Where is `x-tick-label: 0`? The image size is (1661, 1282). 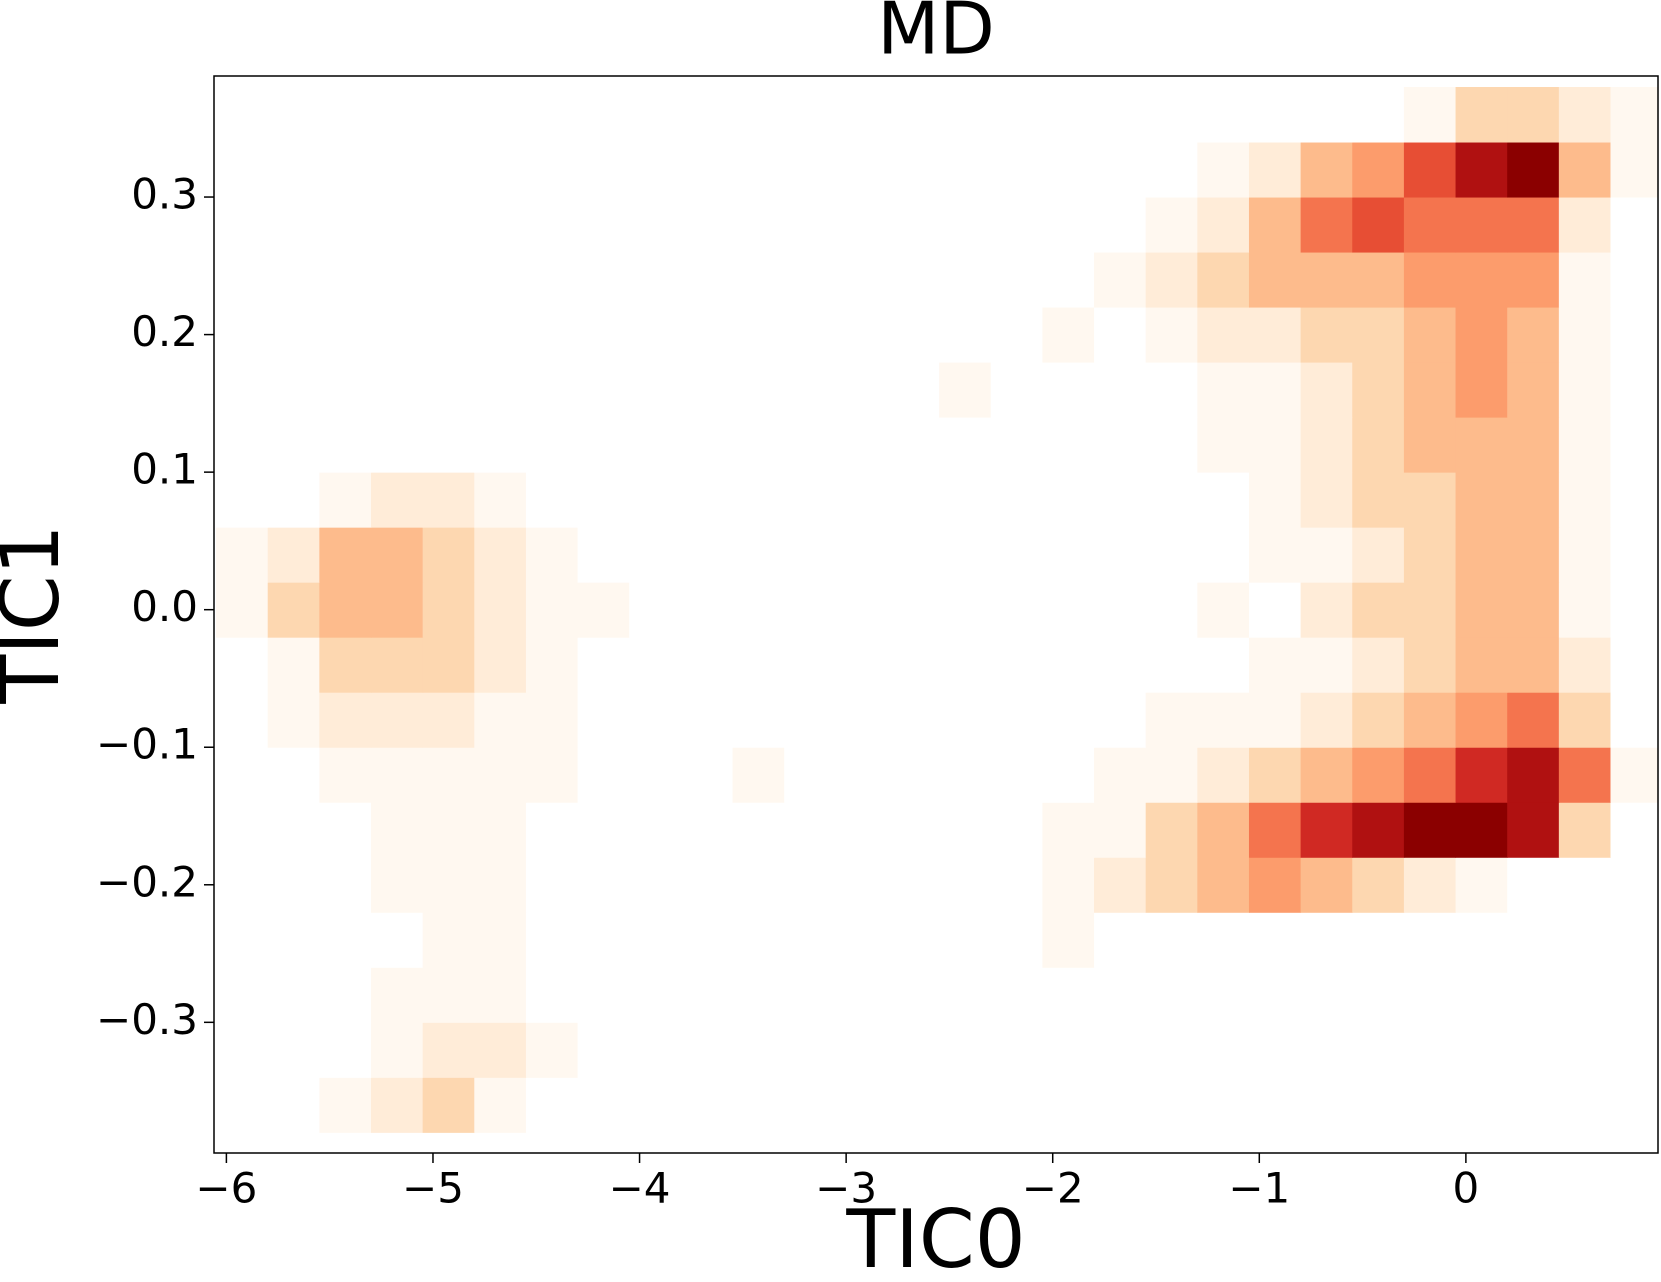 x-tick-label: 0 is located at coordinates (1466, 1188).